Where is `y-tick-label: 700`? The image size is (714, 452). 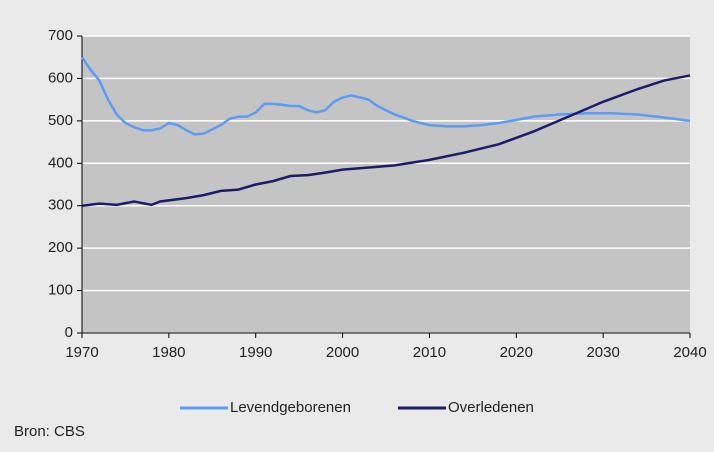
y-tick-label: 700 is located at coordinates (60, 35).